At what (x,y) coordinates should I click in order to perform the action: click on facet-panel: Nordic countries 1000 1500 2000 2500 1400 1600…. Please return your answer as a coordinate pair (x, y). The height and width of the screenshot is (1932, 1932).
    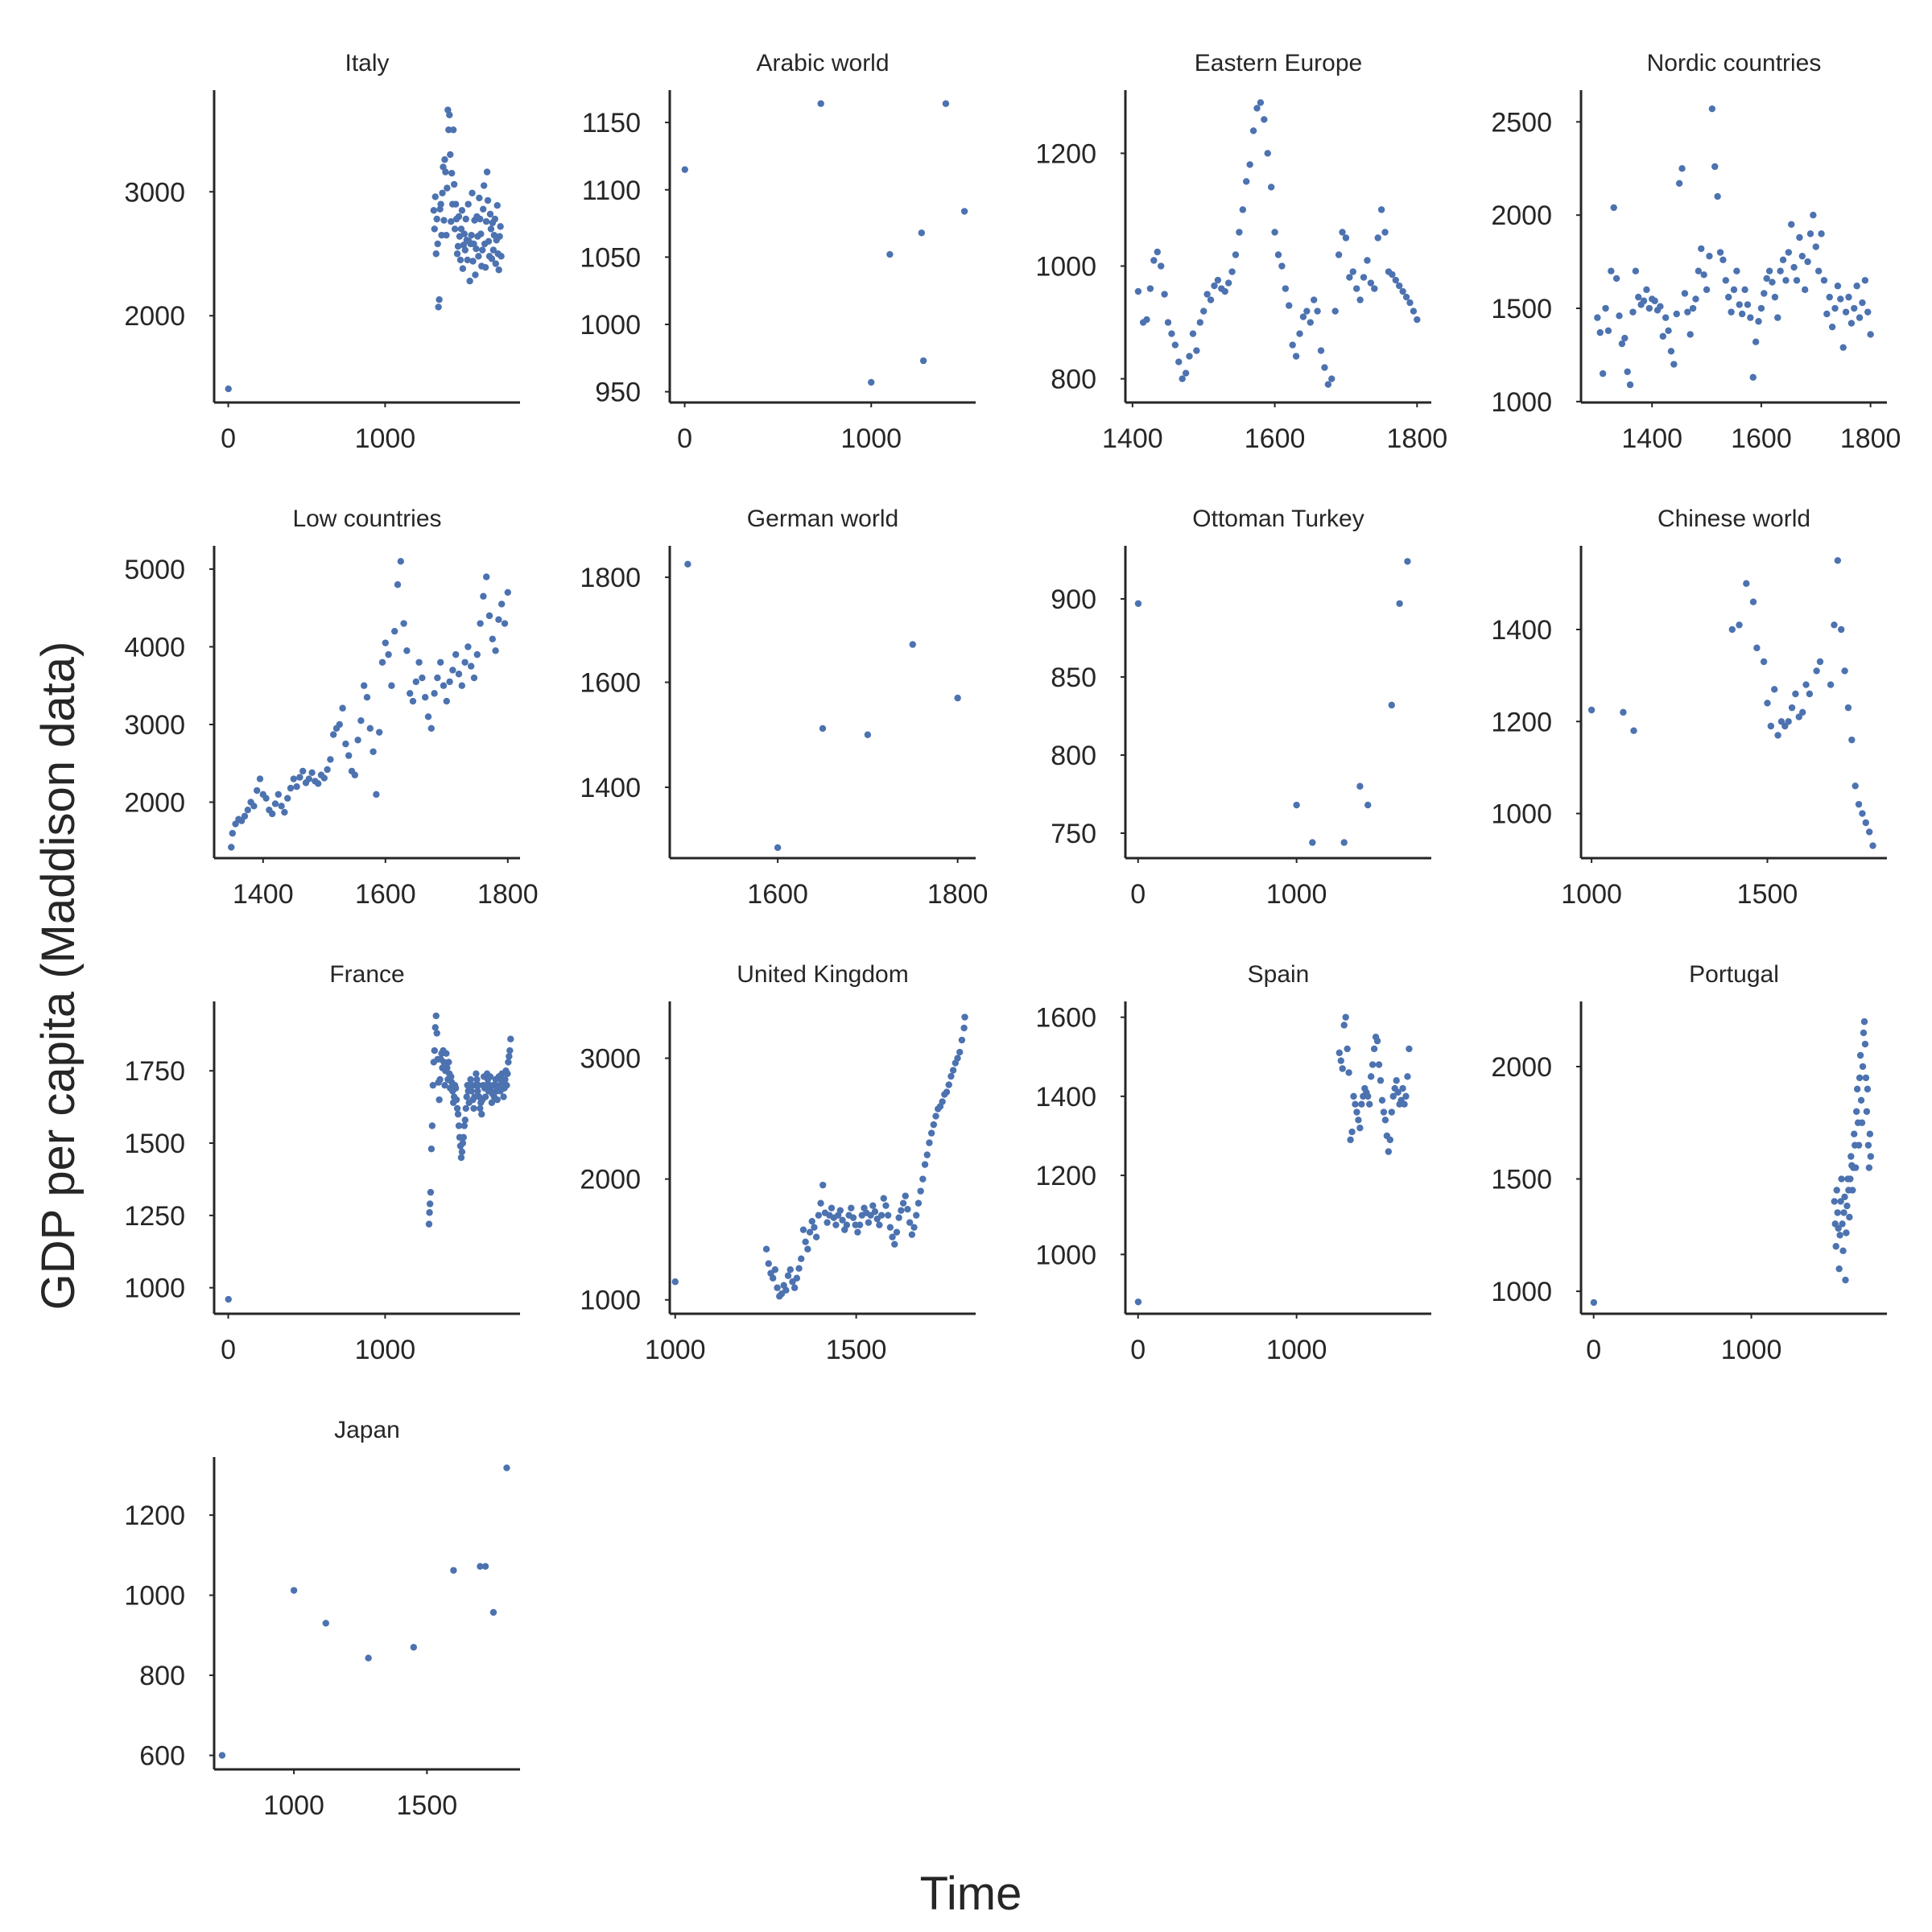
    Looking at the image, I should click on (1696, 252).